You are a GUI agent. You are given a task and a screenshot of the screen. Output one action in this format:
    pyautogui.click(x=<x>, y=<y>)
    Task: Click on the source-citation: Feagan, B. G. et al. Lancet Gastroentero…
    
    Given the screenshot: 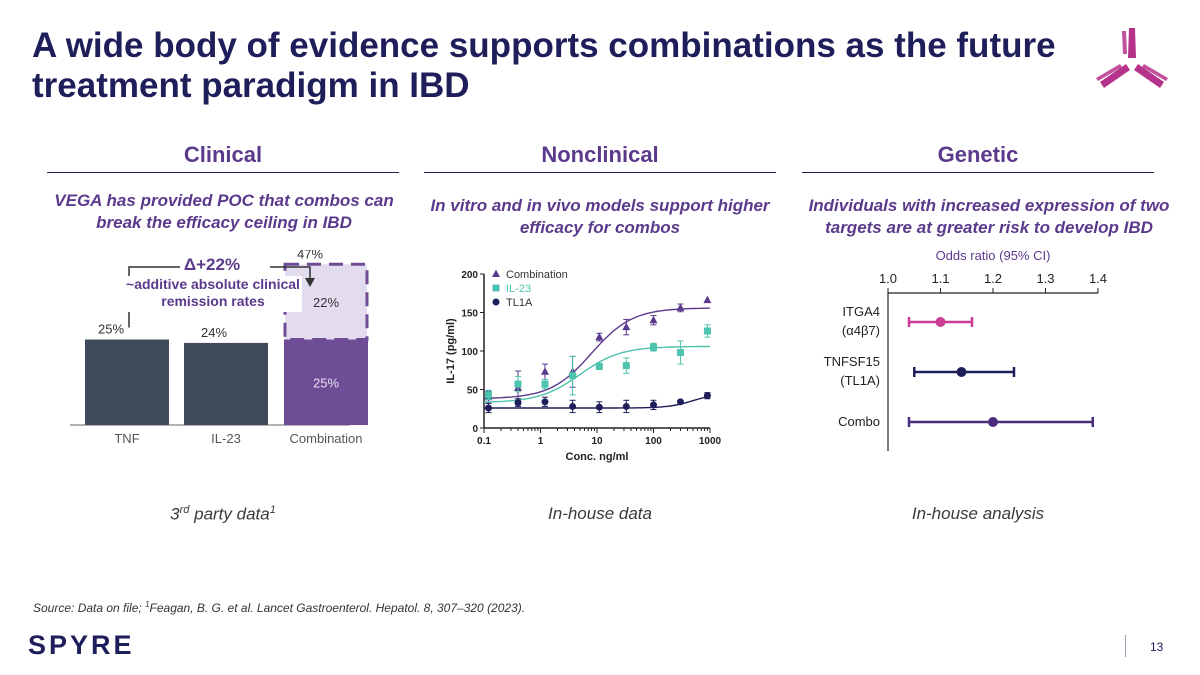 What is the action you would take?
    pyautogui.click(x=337, y=608)
    